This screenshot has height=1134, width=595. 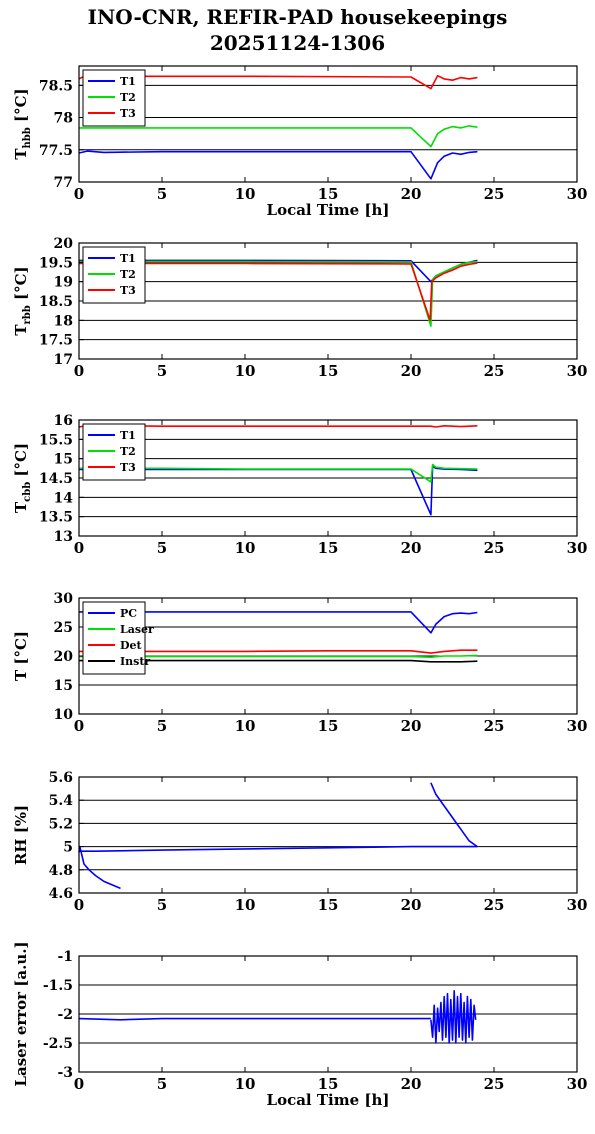 I want to click on y-tick-label: 77.5, so click(x=56, y=151).